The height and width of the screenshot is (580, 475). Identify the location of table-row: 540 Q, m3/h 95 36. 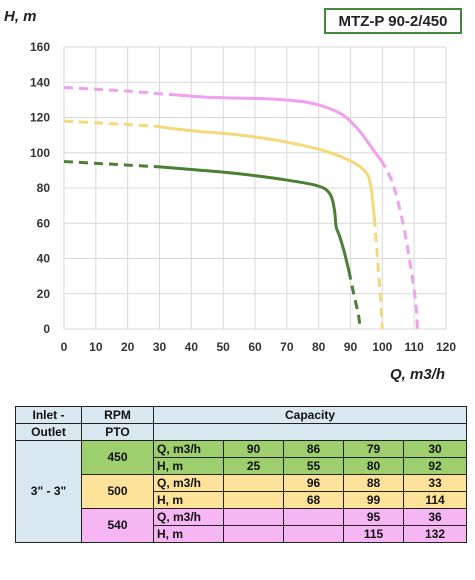
(241, 525).